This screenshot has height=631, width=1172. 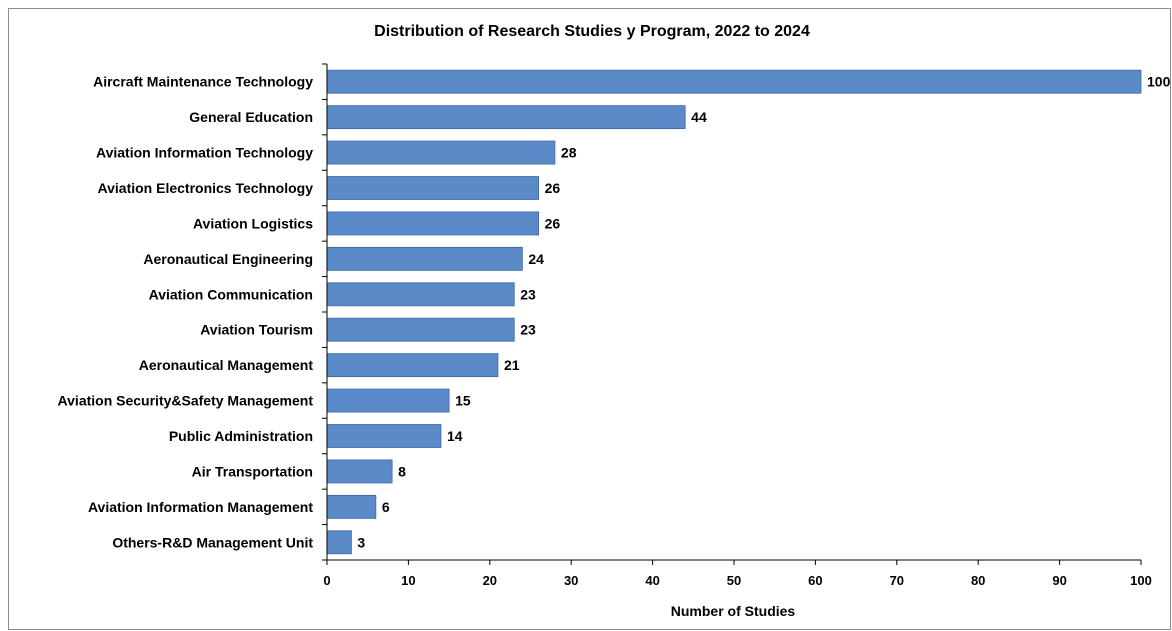 What do you see at coordinates (206, 188) in the screenshot?
I see `category-label: Aviation Electronics Technology` at bounding box center [206, 188].